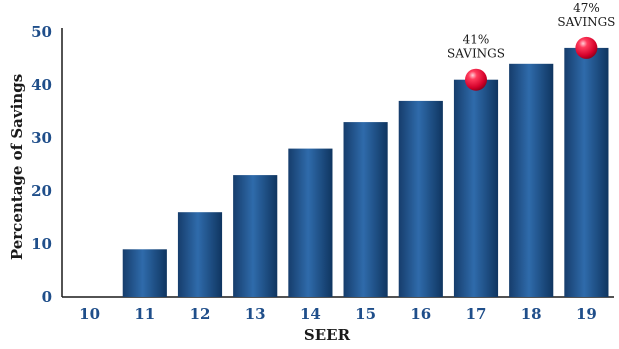  Describe the element at coordinates (476, 314) in the screenshot. I see `x-tick-label: 17` at that location.